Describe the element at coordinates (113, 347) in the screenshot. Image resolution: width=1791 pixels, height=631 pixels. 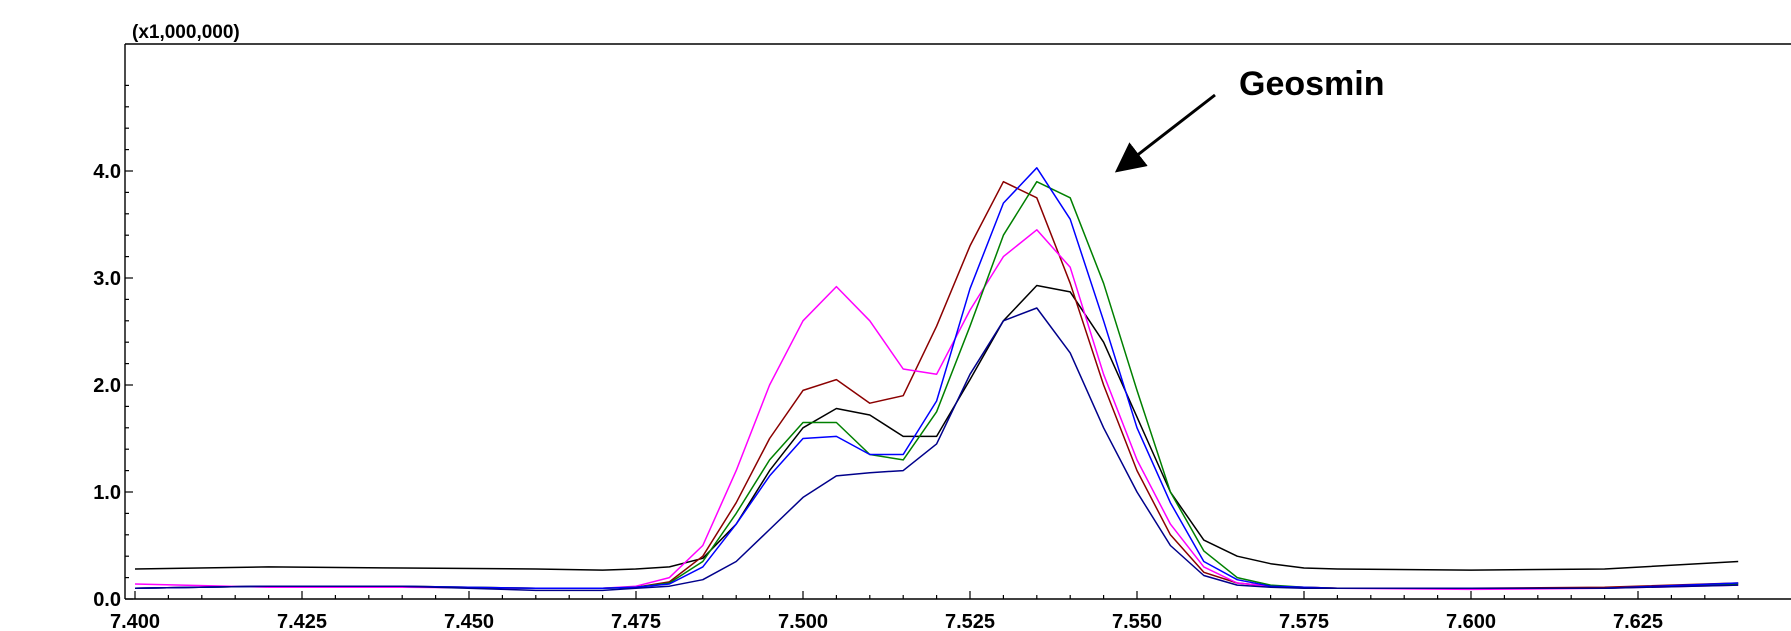
I see `y-axis: 0.0 1.0 2.0 3.0 4.0` at that location.